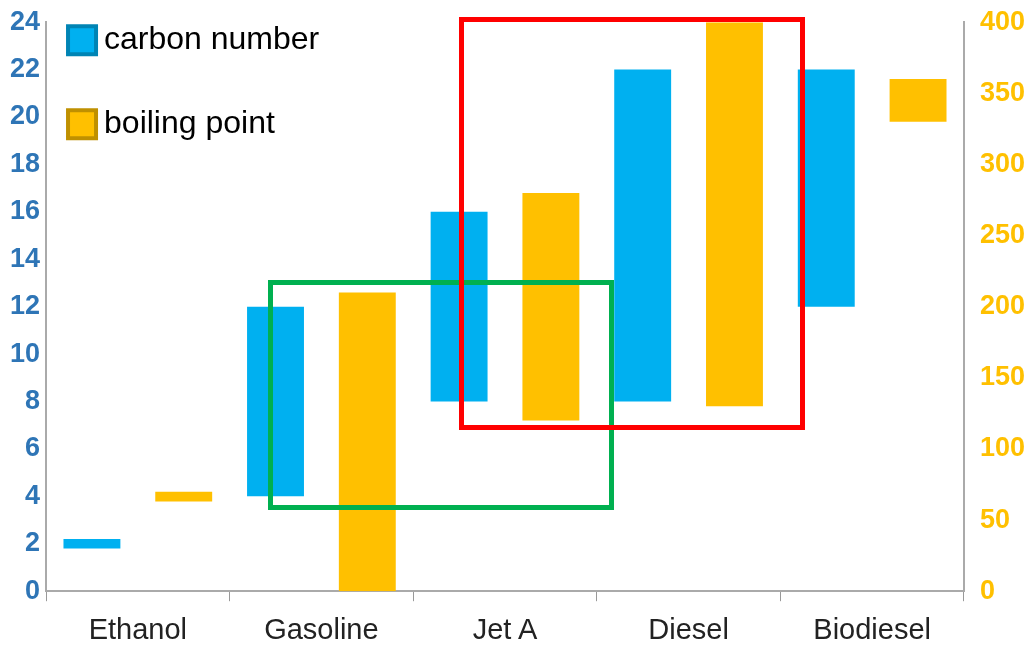  Describe the element at coordinates (25, 20) in the screenshot. I see `y-tick-label: 24` at that location.